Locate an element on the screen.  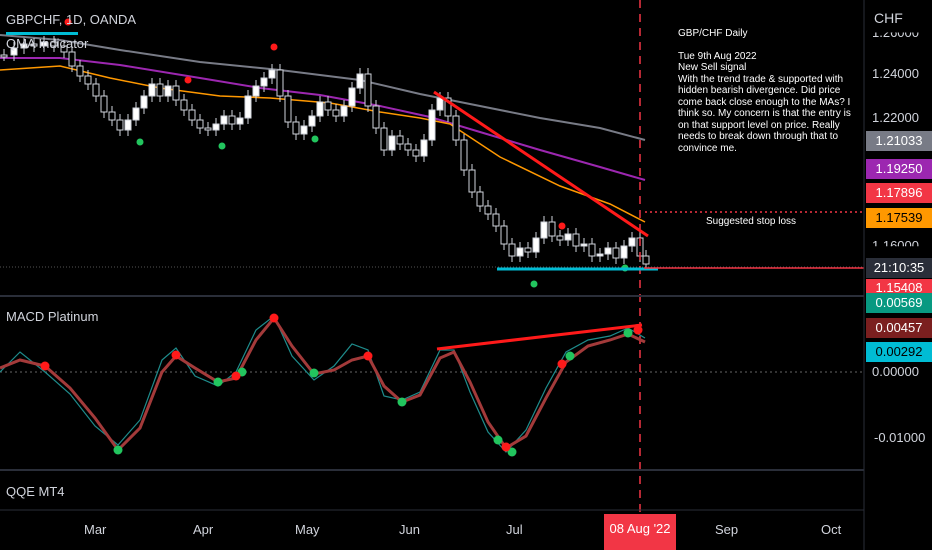
currency-label: CHF is located at coordinates (888, 18).